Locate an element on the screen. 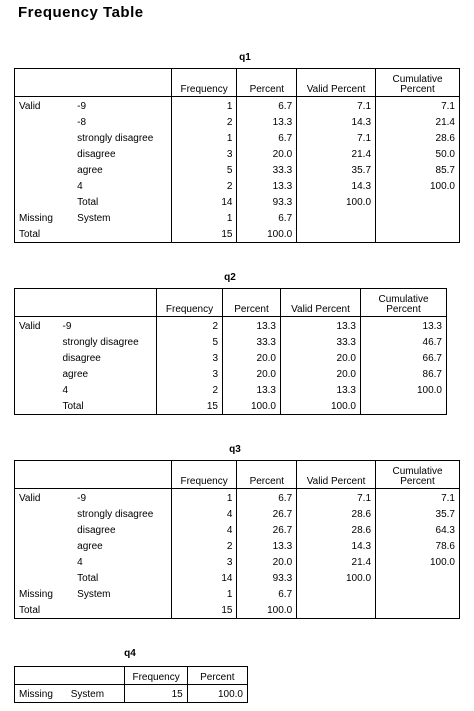  cell-value: 85.7 is located at coordinates (417, 170).